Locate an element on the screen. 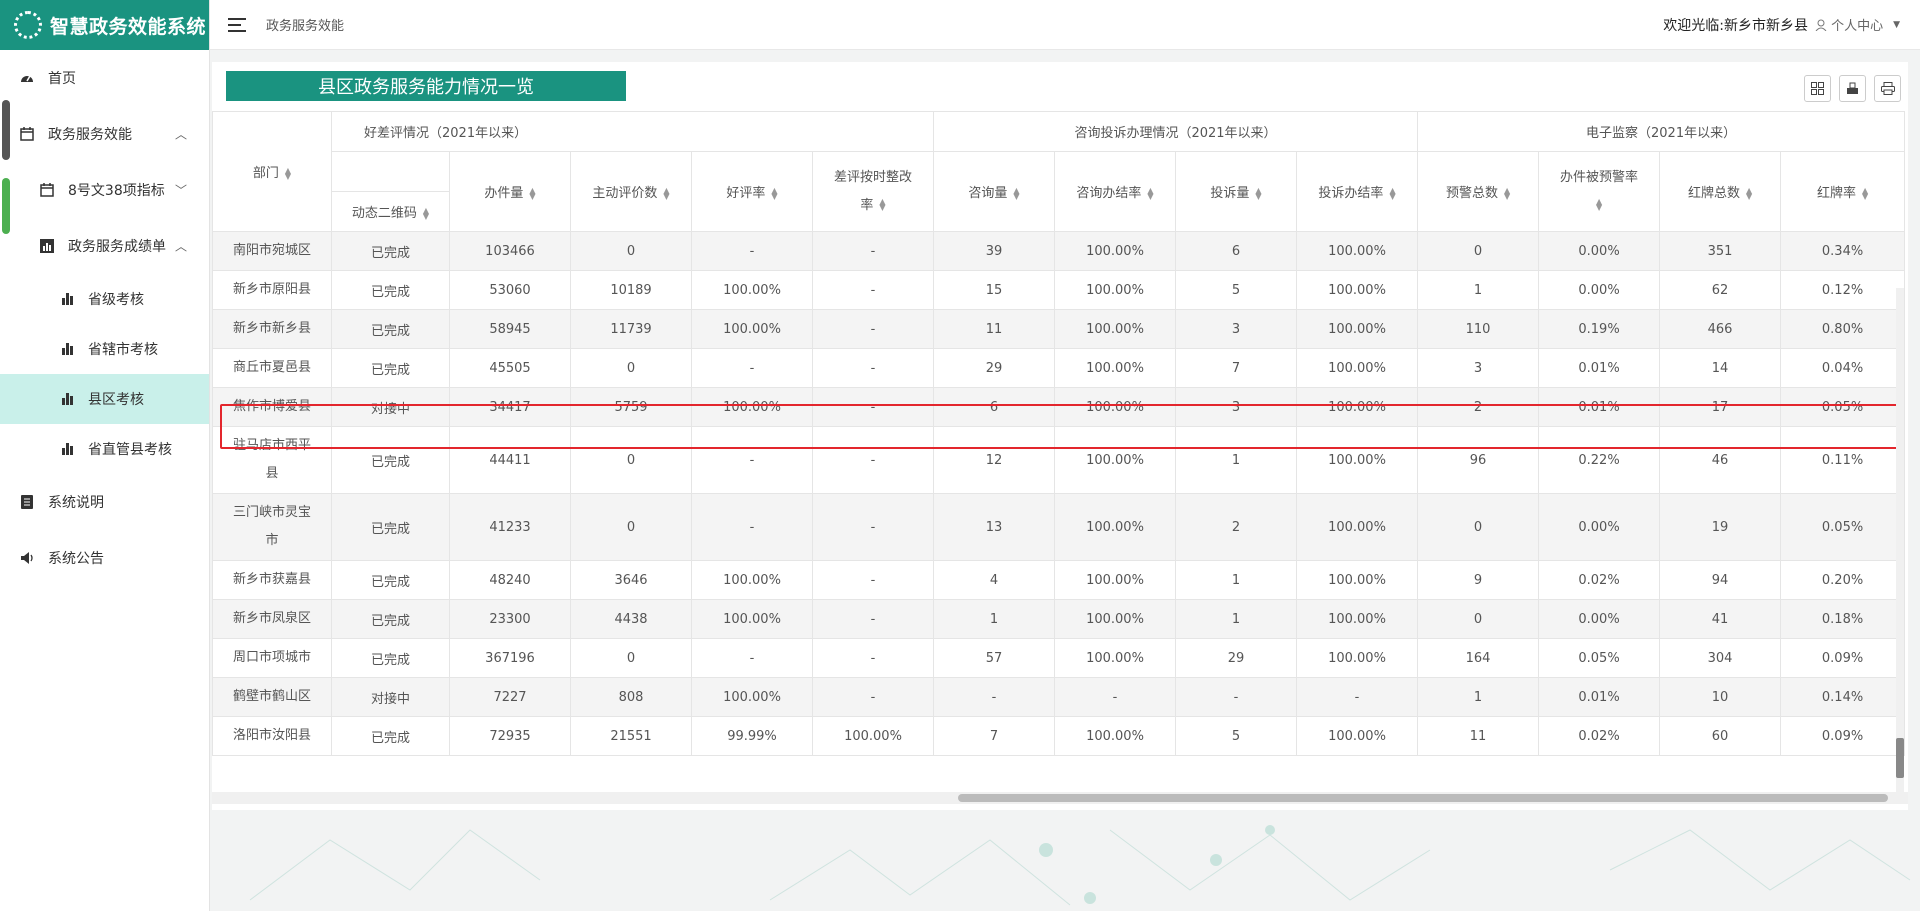  header-col-9: 办件被预警率 ▲ ▼ is located at coordinates (1599, 191).